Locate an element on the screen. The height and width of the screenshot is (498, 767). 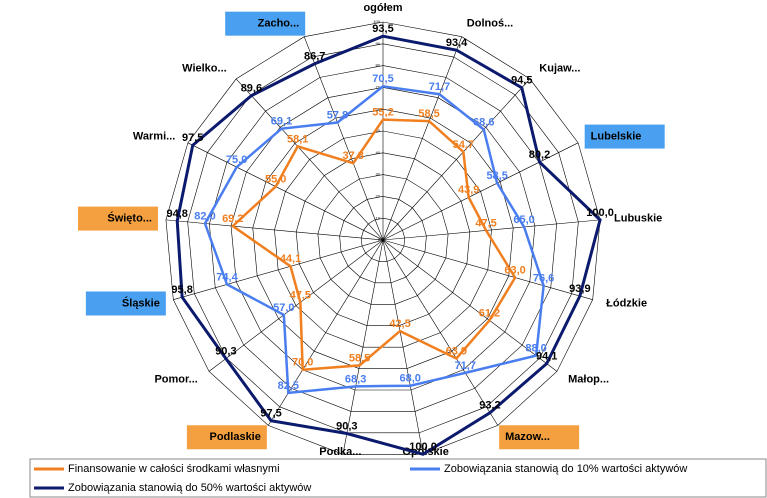
value-label: 44,1 is located at coordinates (290, 259).